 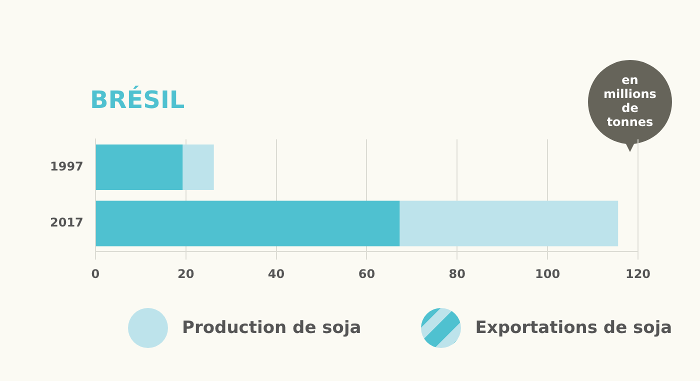 What do you see at coordinates (137, 100) in the screenshot?
I see `chart-title: BRÉSIL` at bounding box center [137, 100].